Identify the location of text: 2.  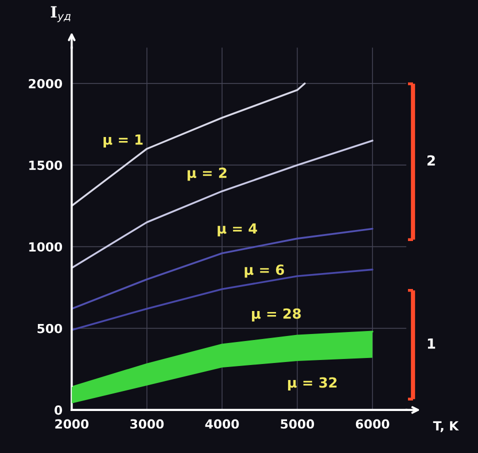
(431, 160).